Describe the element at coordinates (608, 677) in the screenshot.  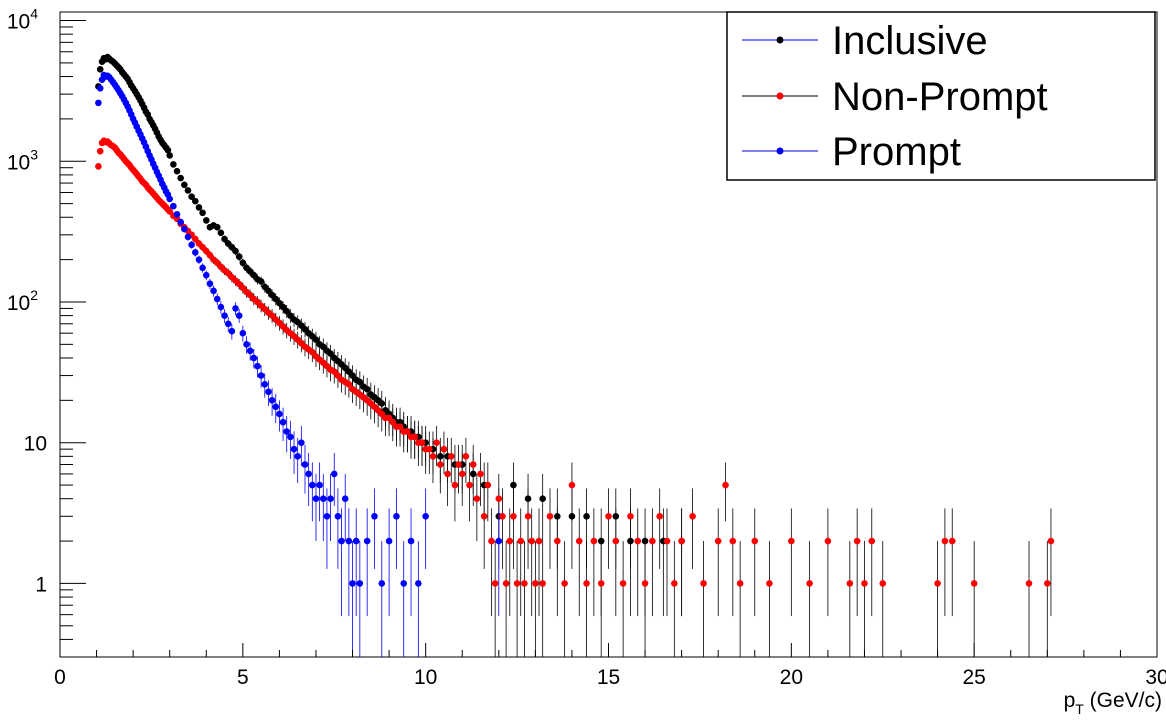
I see `x-tick-label: 15` at that location.